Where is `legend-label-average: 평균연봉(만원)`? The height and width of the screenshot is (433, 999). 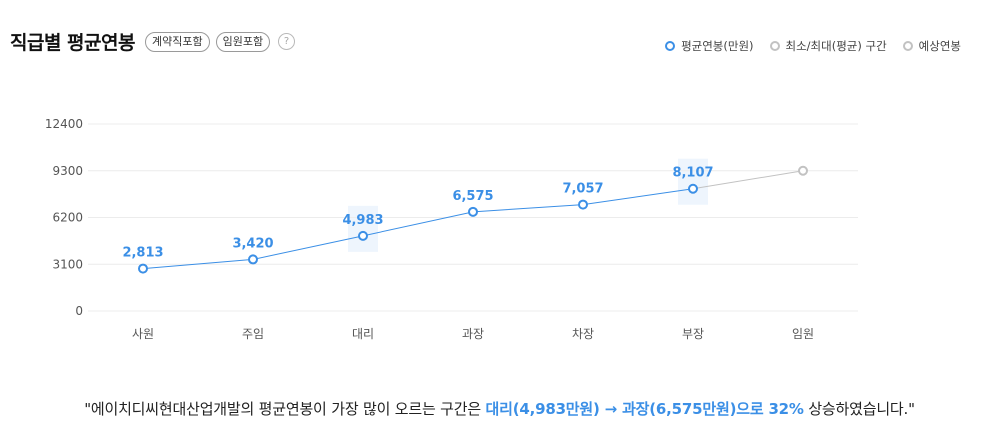 legend-label-average: 평균연봉(만원) is located at coordinates (717, 46).